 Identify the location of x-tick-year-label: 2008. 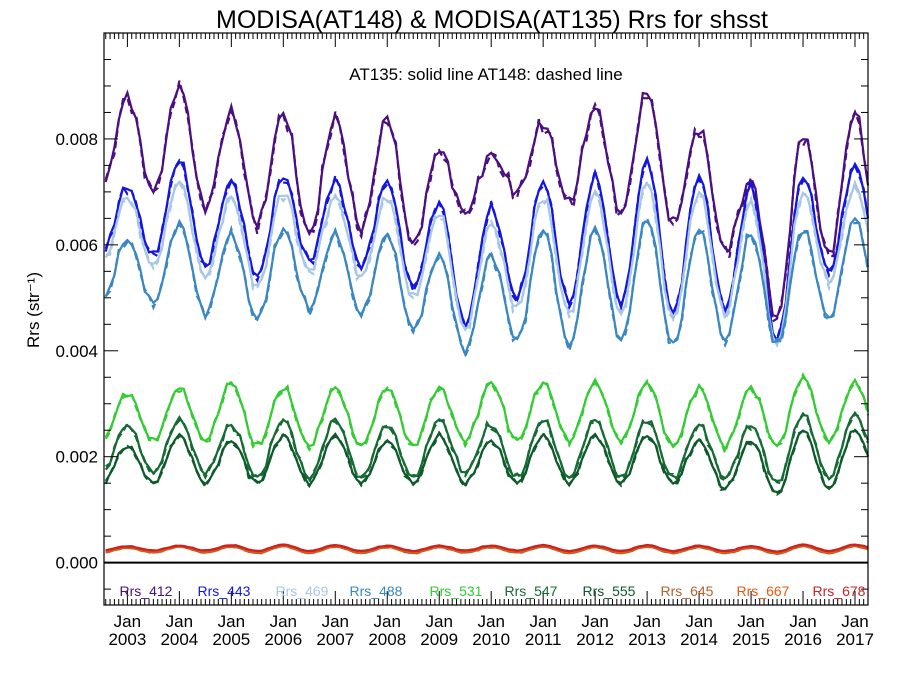
(387, 639).